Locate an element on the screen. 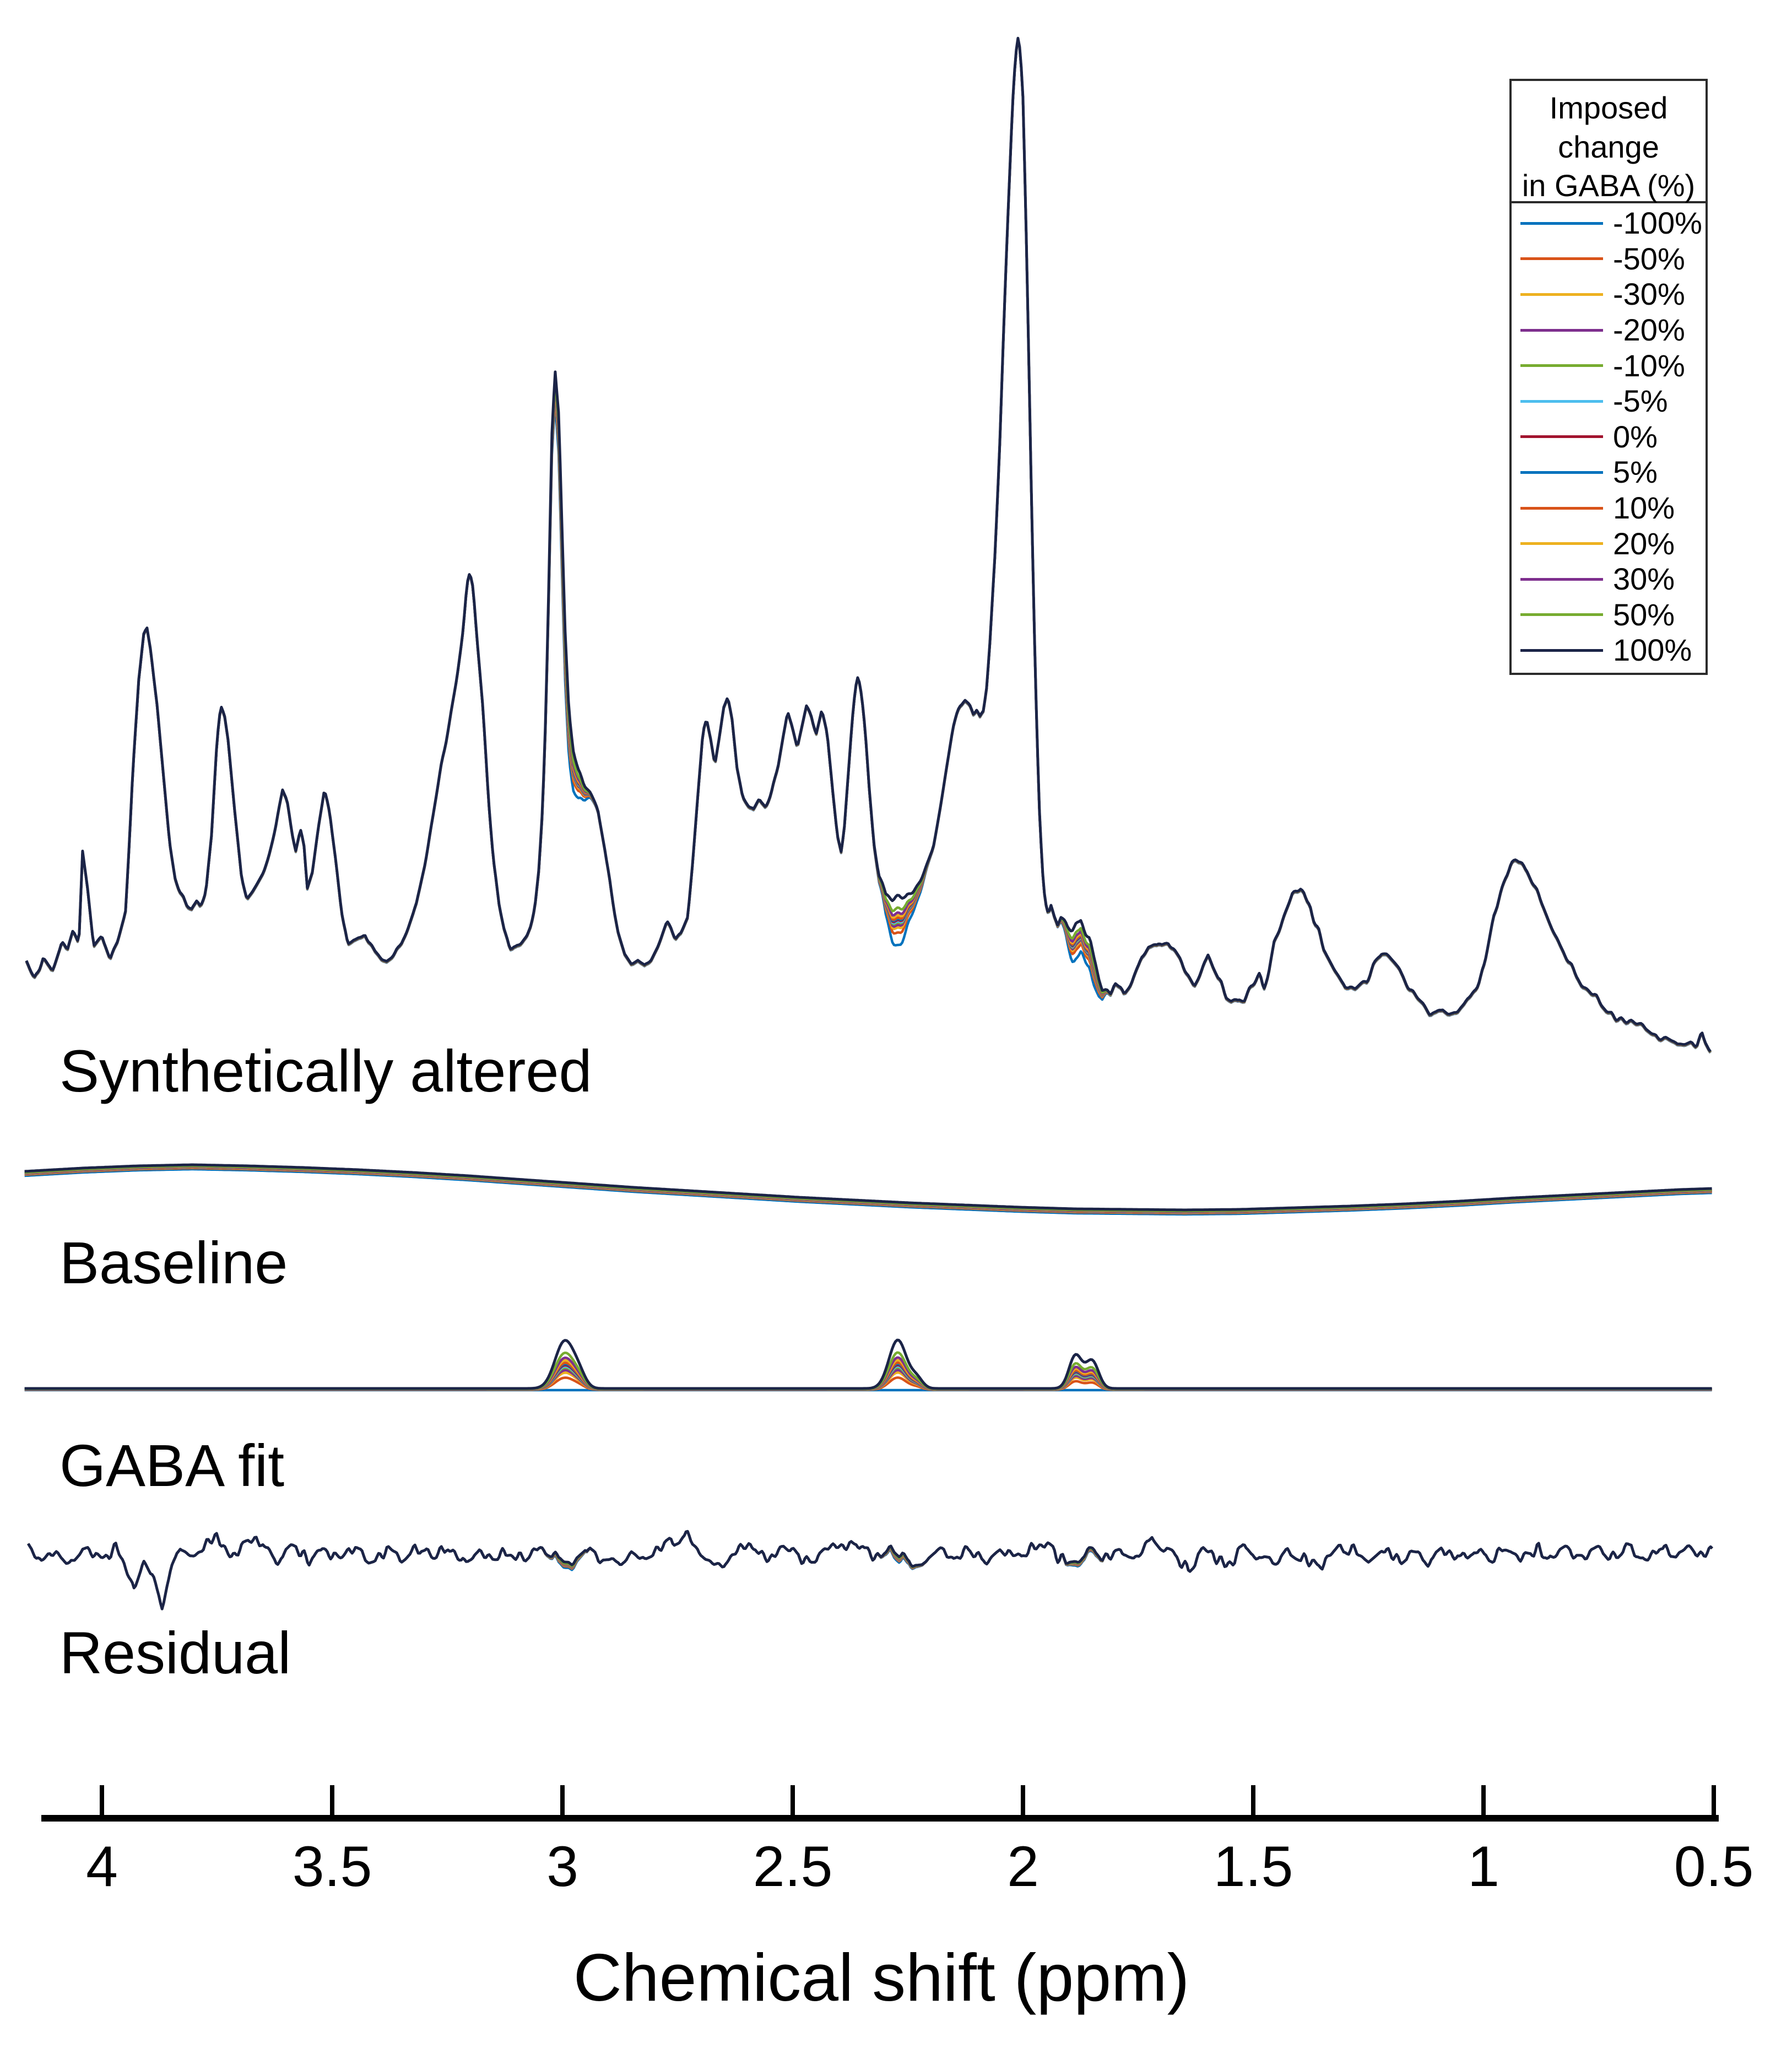  baseline-trace--100% is located at coordinates (868, 1192).